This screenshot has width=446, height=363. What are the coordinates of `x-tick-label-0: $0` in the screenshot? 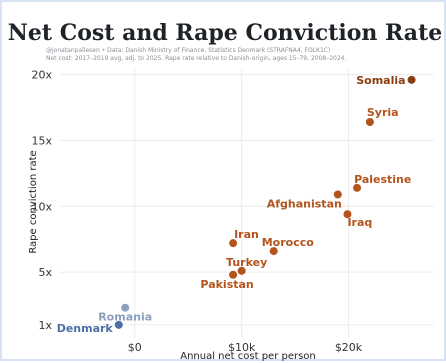 It's located at (135, 347).